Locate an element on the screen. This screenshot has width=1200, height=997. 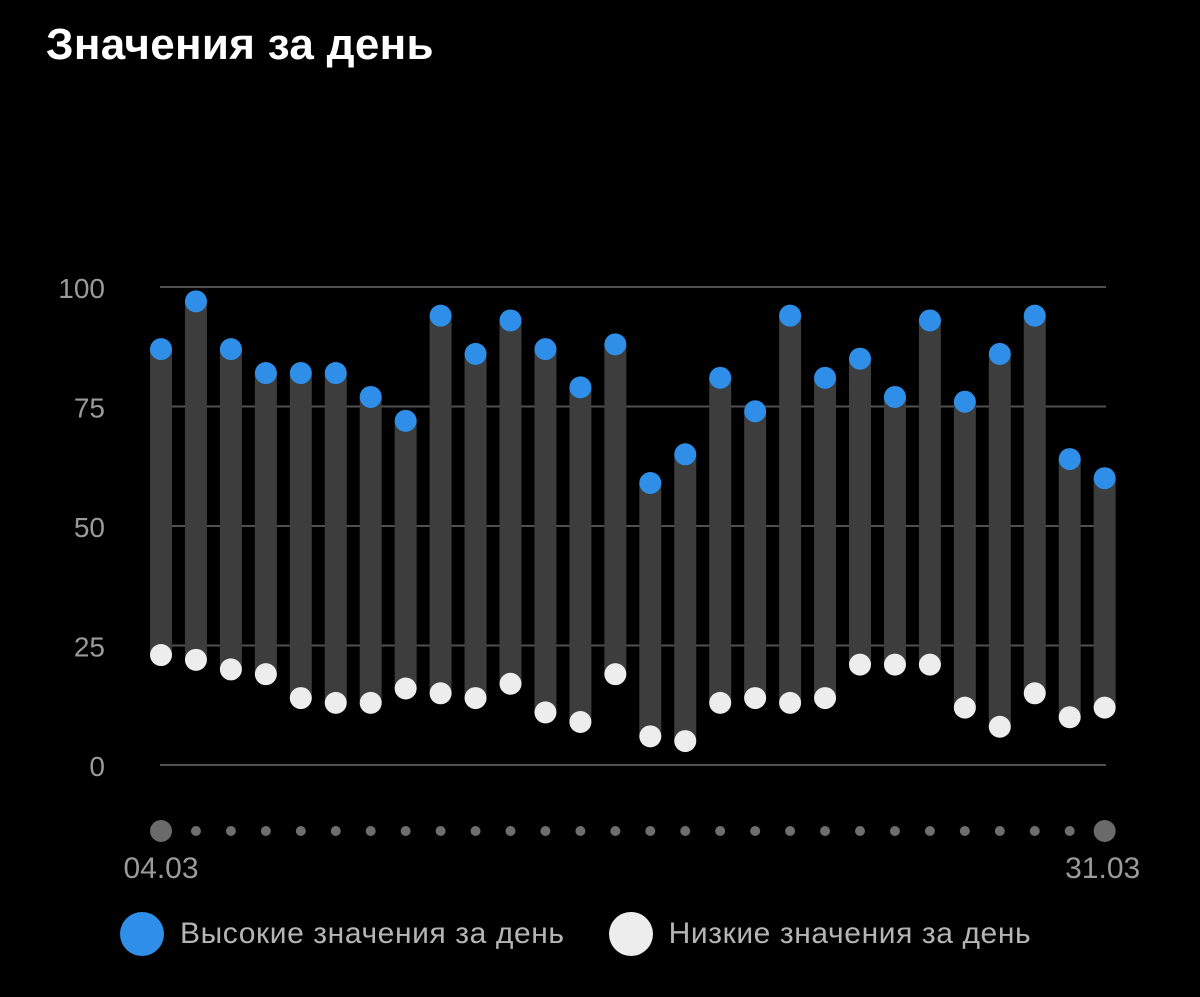
range-end-dot is located at coordinates (161, 831).